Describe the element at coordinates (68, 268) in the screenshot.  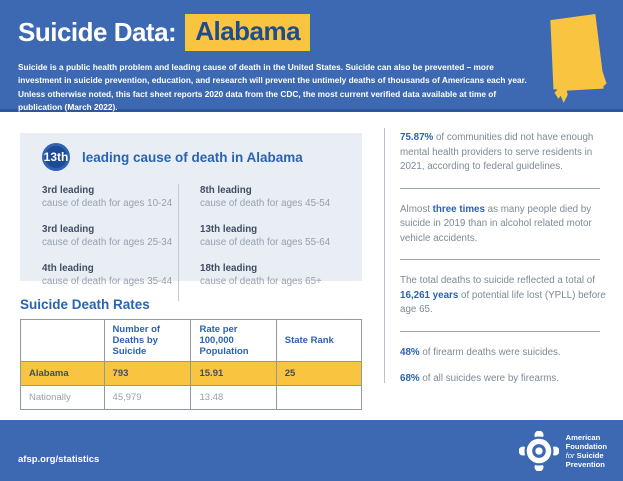
I see `cause-rank: 4th leading` at that location.